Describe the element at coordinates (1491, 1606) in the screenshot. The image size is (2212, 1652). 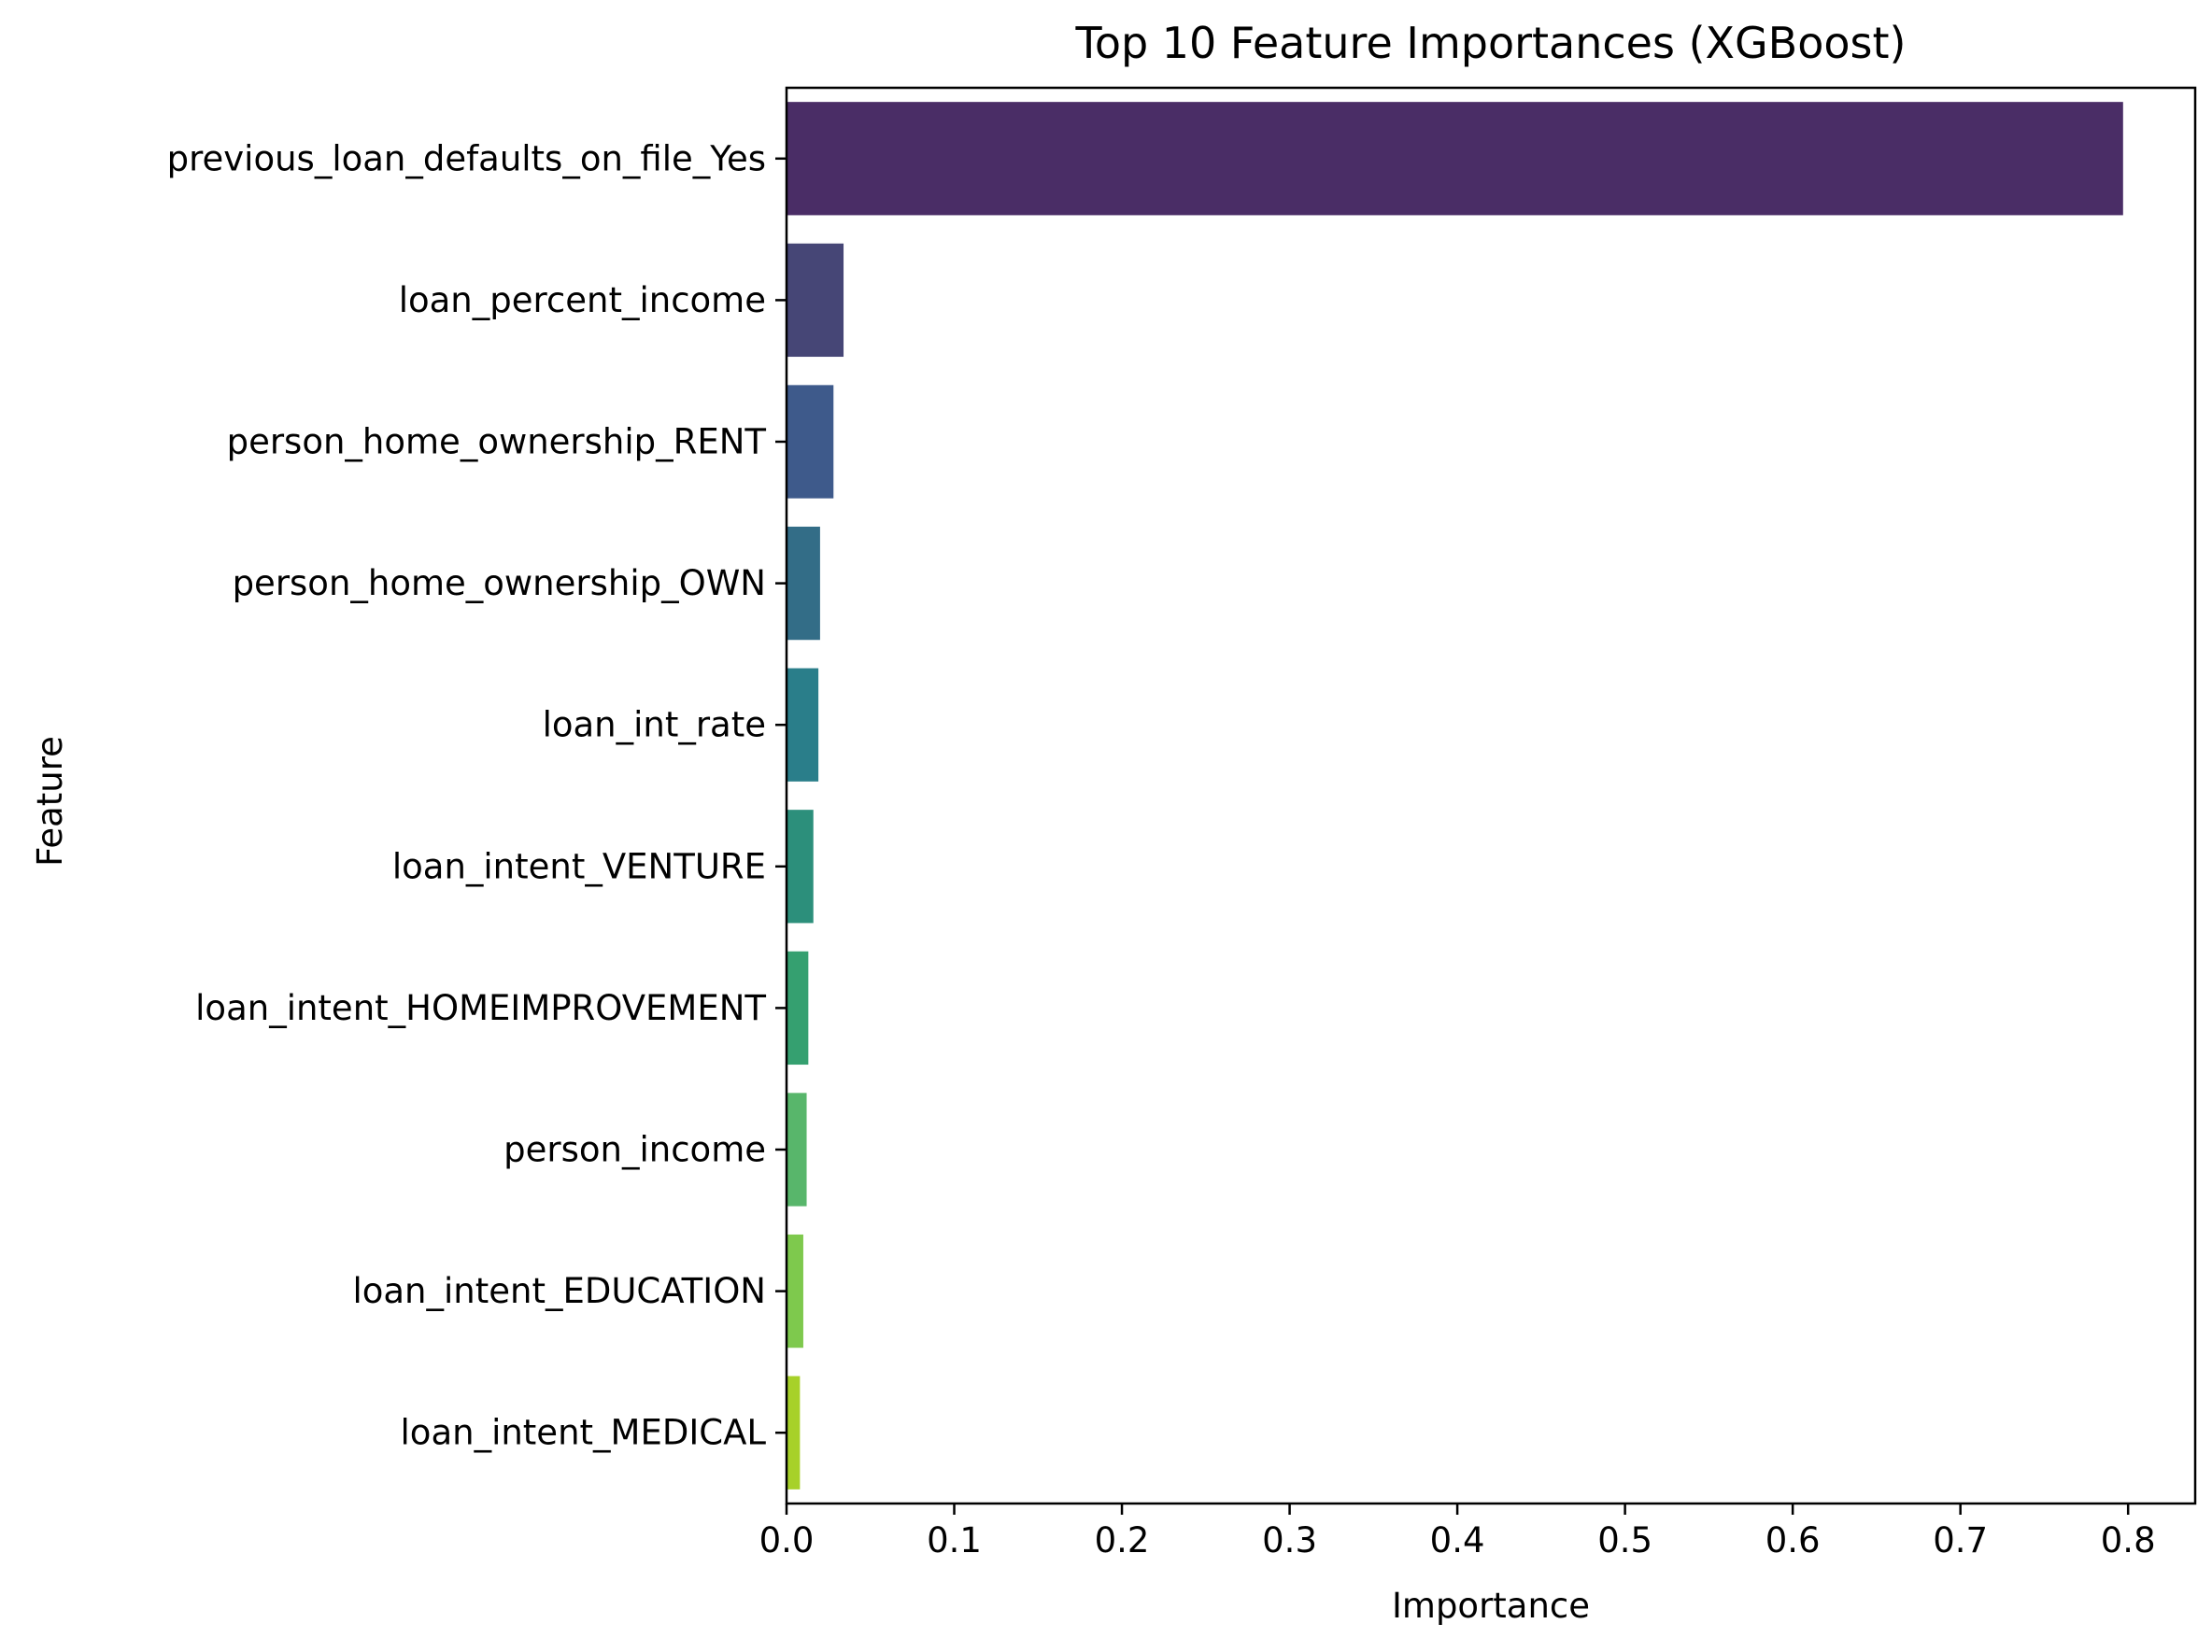
I see `x-axis-label: Importance` at that location.